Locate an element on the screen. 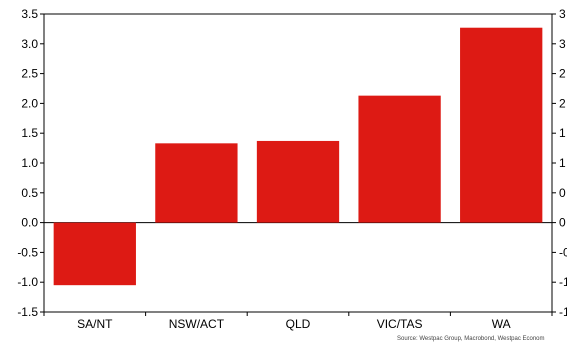 The image size is (567, 342). x-tick-label: SA/NT is located at coordinates (95, 324).